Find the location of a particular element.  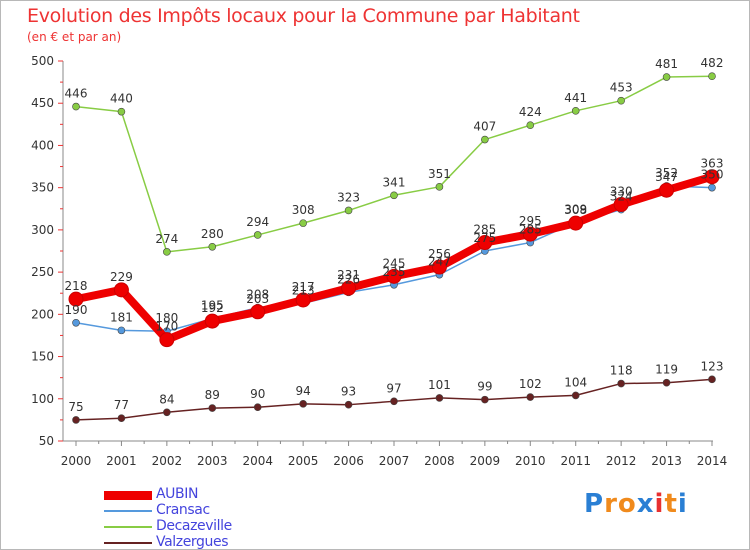

logo-letter: o is located at coordinates (627, 504).